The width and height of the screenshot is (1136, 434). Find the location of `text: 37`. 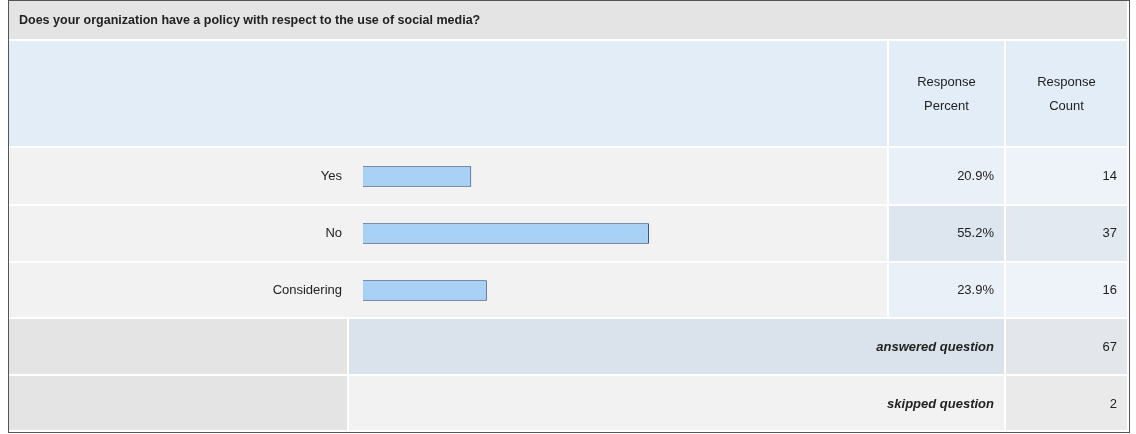

text: 37 is located at coordinates (1109, 233).